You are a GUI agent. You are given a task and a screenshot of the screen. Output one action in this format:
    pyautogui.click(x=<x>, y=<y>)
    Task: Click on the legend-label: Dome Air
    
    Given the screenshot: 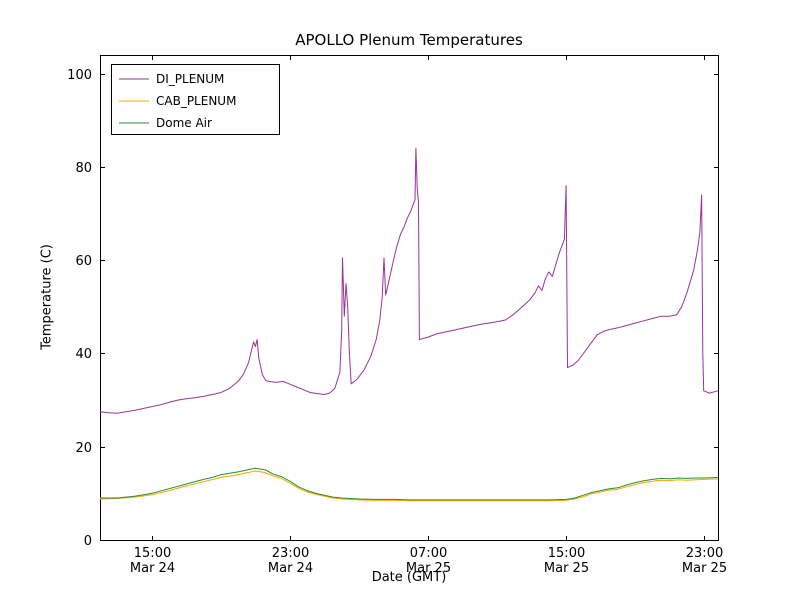 What is the action you would take?
    pyautogui.click(x=184, y=123)
    